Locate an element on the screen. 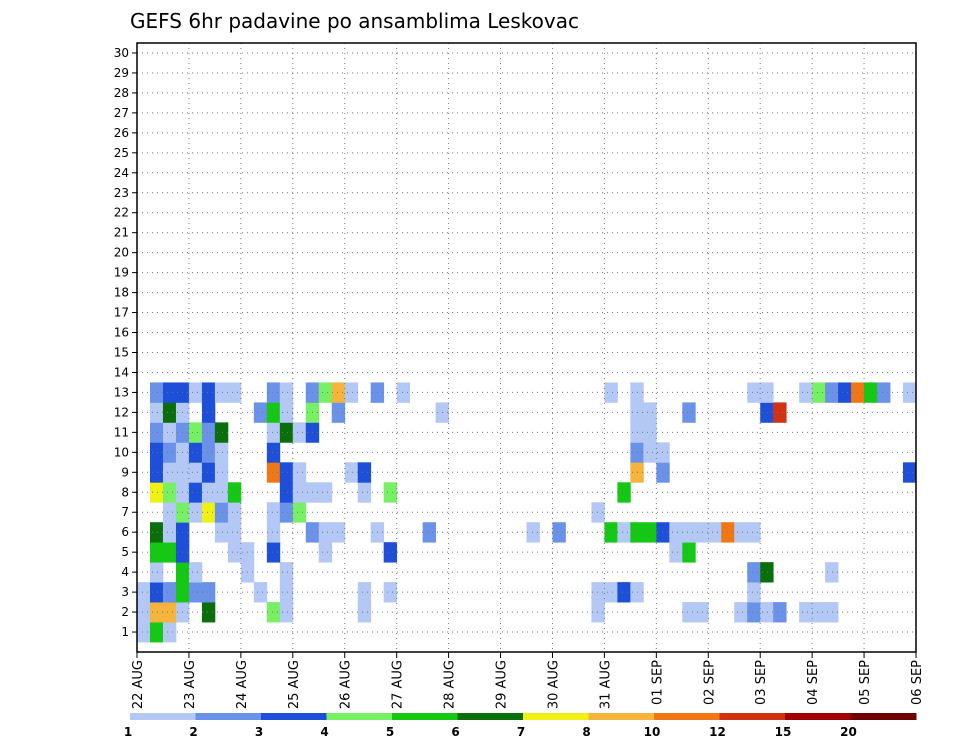 The image size is (960, 742). colorbar-label: 2 is located at coordinates (193, 732).